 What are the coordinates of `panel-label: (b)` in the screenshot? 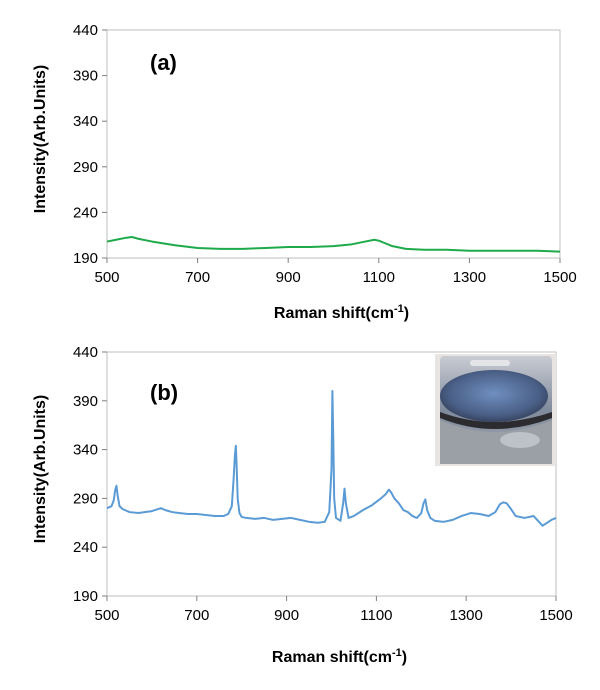 It's located at (164, 392).